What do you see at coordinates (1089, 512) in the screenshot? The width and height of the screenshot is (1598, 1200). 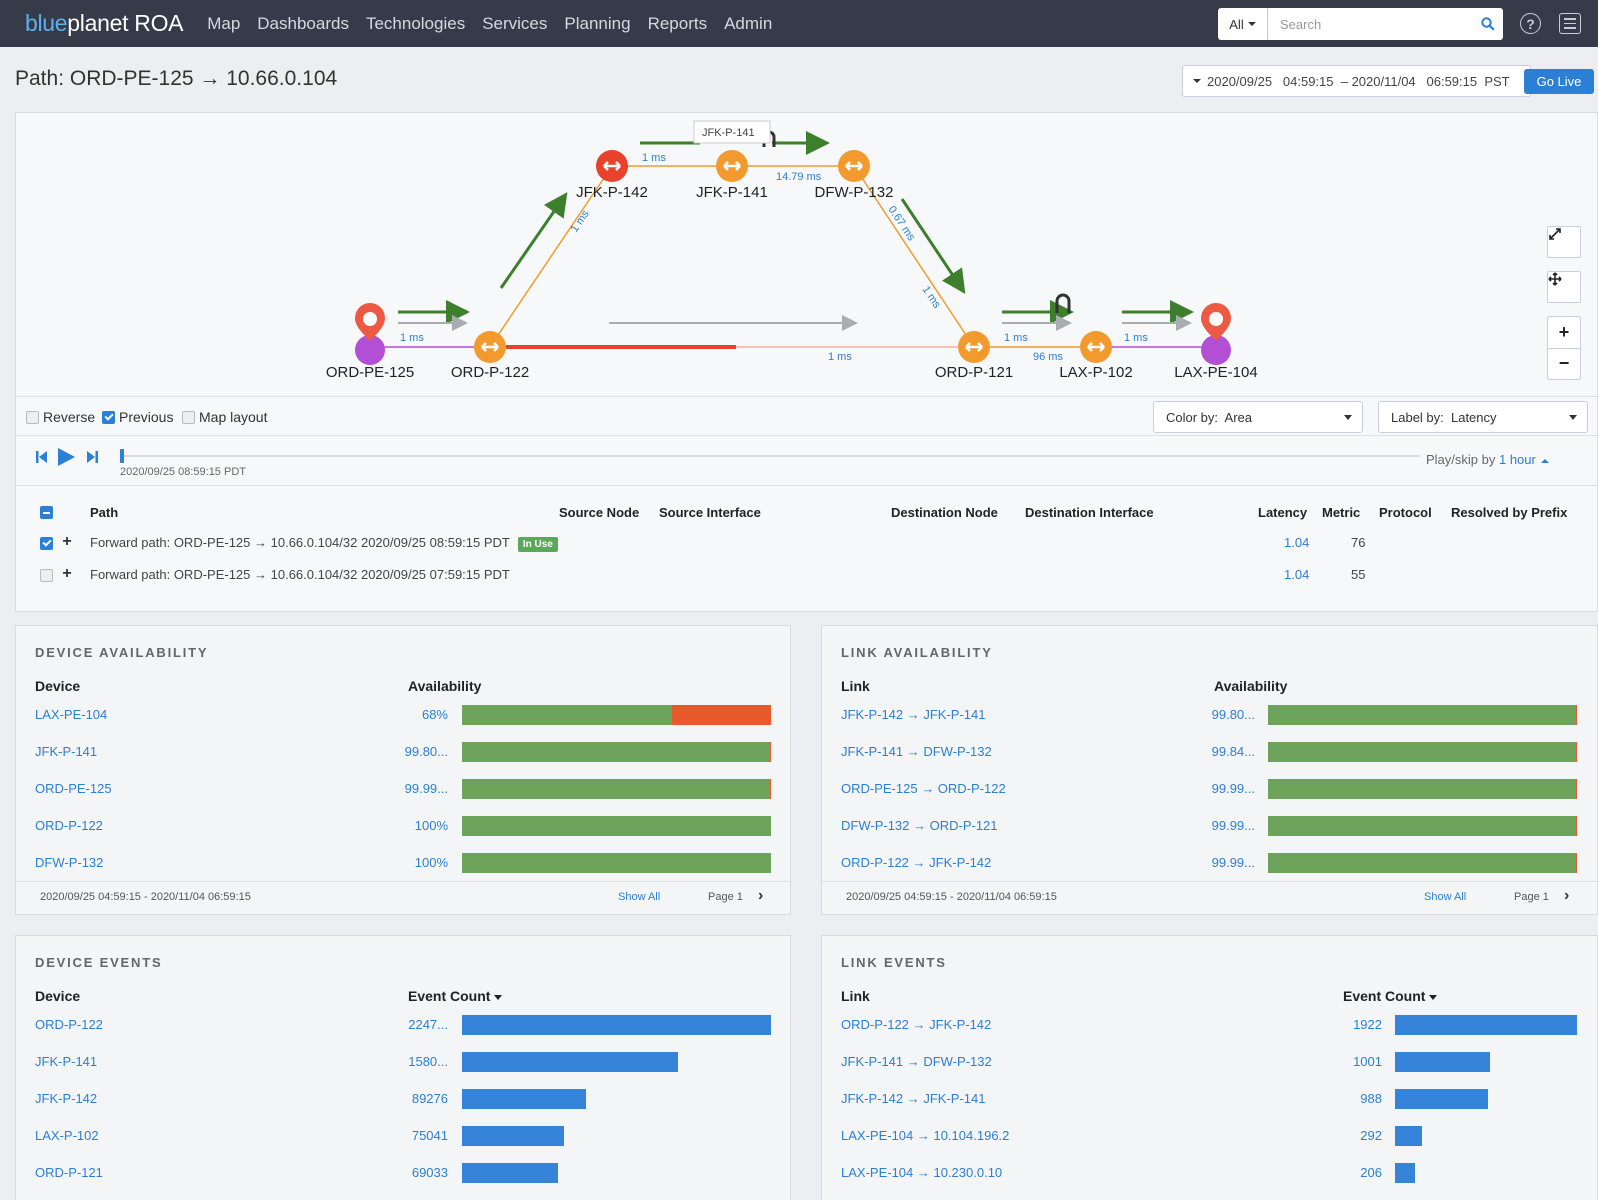 I see `col-destination-interface: Destination Interface` at bounding box center [1089, 512].